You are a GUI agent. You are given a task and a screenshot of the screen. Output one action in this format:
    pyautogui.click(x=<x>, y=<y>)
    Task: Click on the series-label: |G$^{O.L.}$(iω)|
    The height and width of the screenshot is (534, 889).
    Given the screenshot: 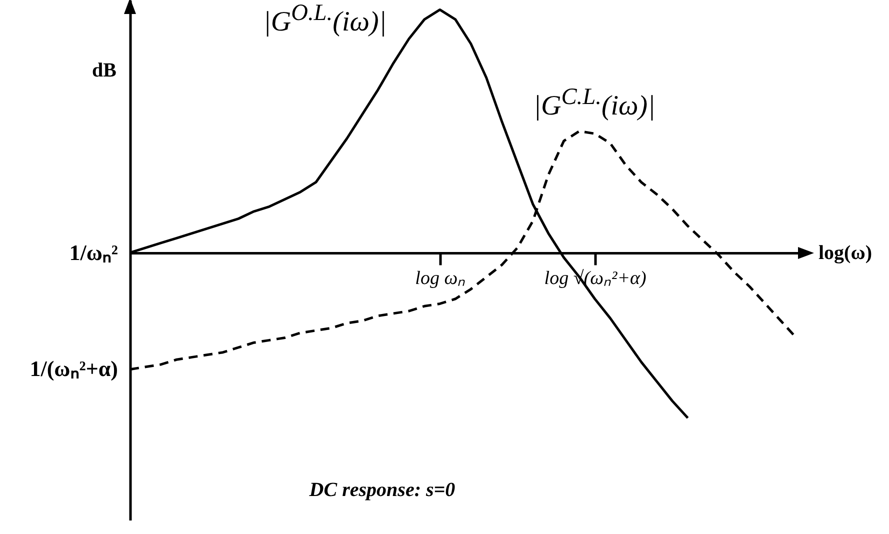 What is the action you would take?
    pyautogui.click(x=325, y=19)
    